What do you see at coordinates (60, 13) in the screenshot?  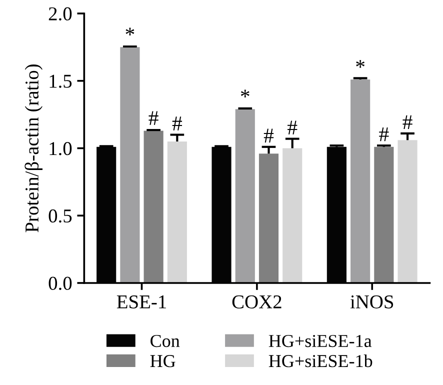 I see `y-tick-label: 2.0` at bounding box center [60, 13].